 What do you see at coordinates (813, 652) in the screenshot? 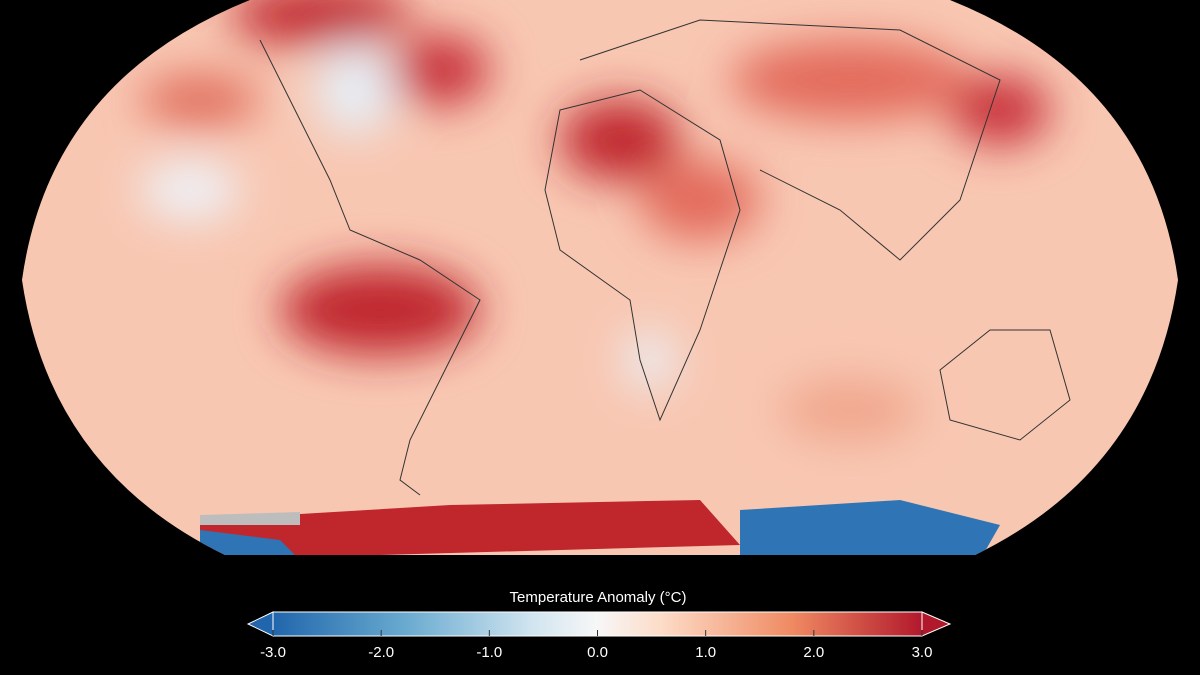
I see `colorbar-tick-label: 2.0` at bounding box center [813, 652].